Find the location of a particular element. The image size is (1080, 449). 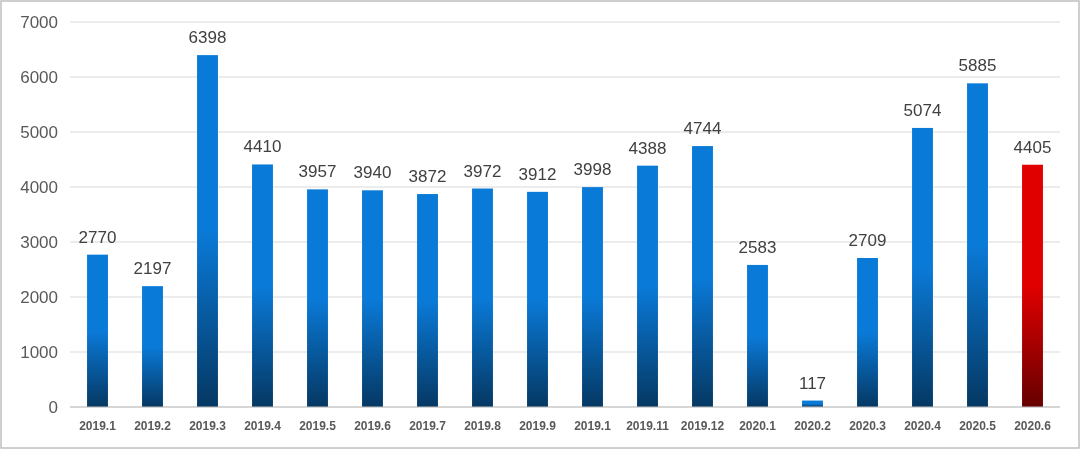

data-label: 4410 is located at coordinates (262, 147).